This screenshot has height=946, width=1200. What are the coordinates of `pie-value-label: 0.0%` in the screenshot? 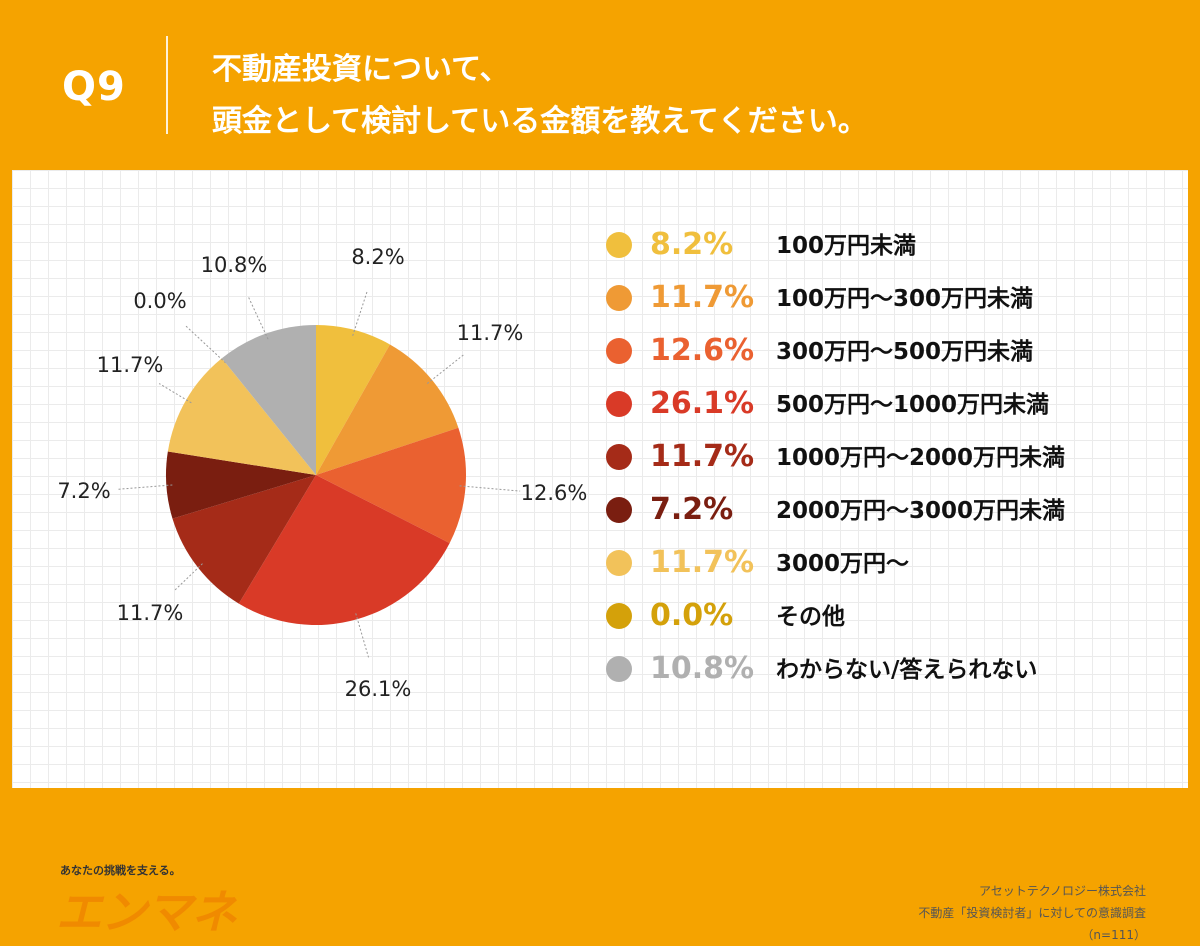 It's located at (159, 301).